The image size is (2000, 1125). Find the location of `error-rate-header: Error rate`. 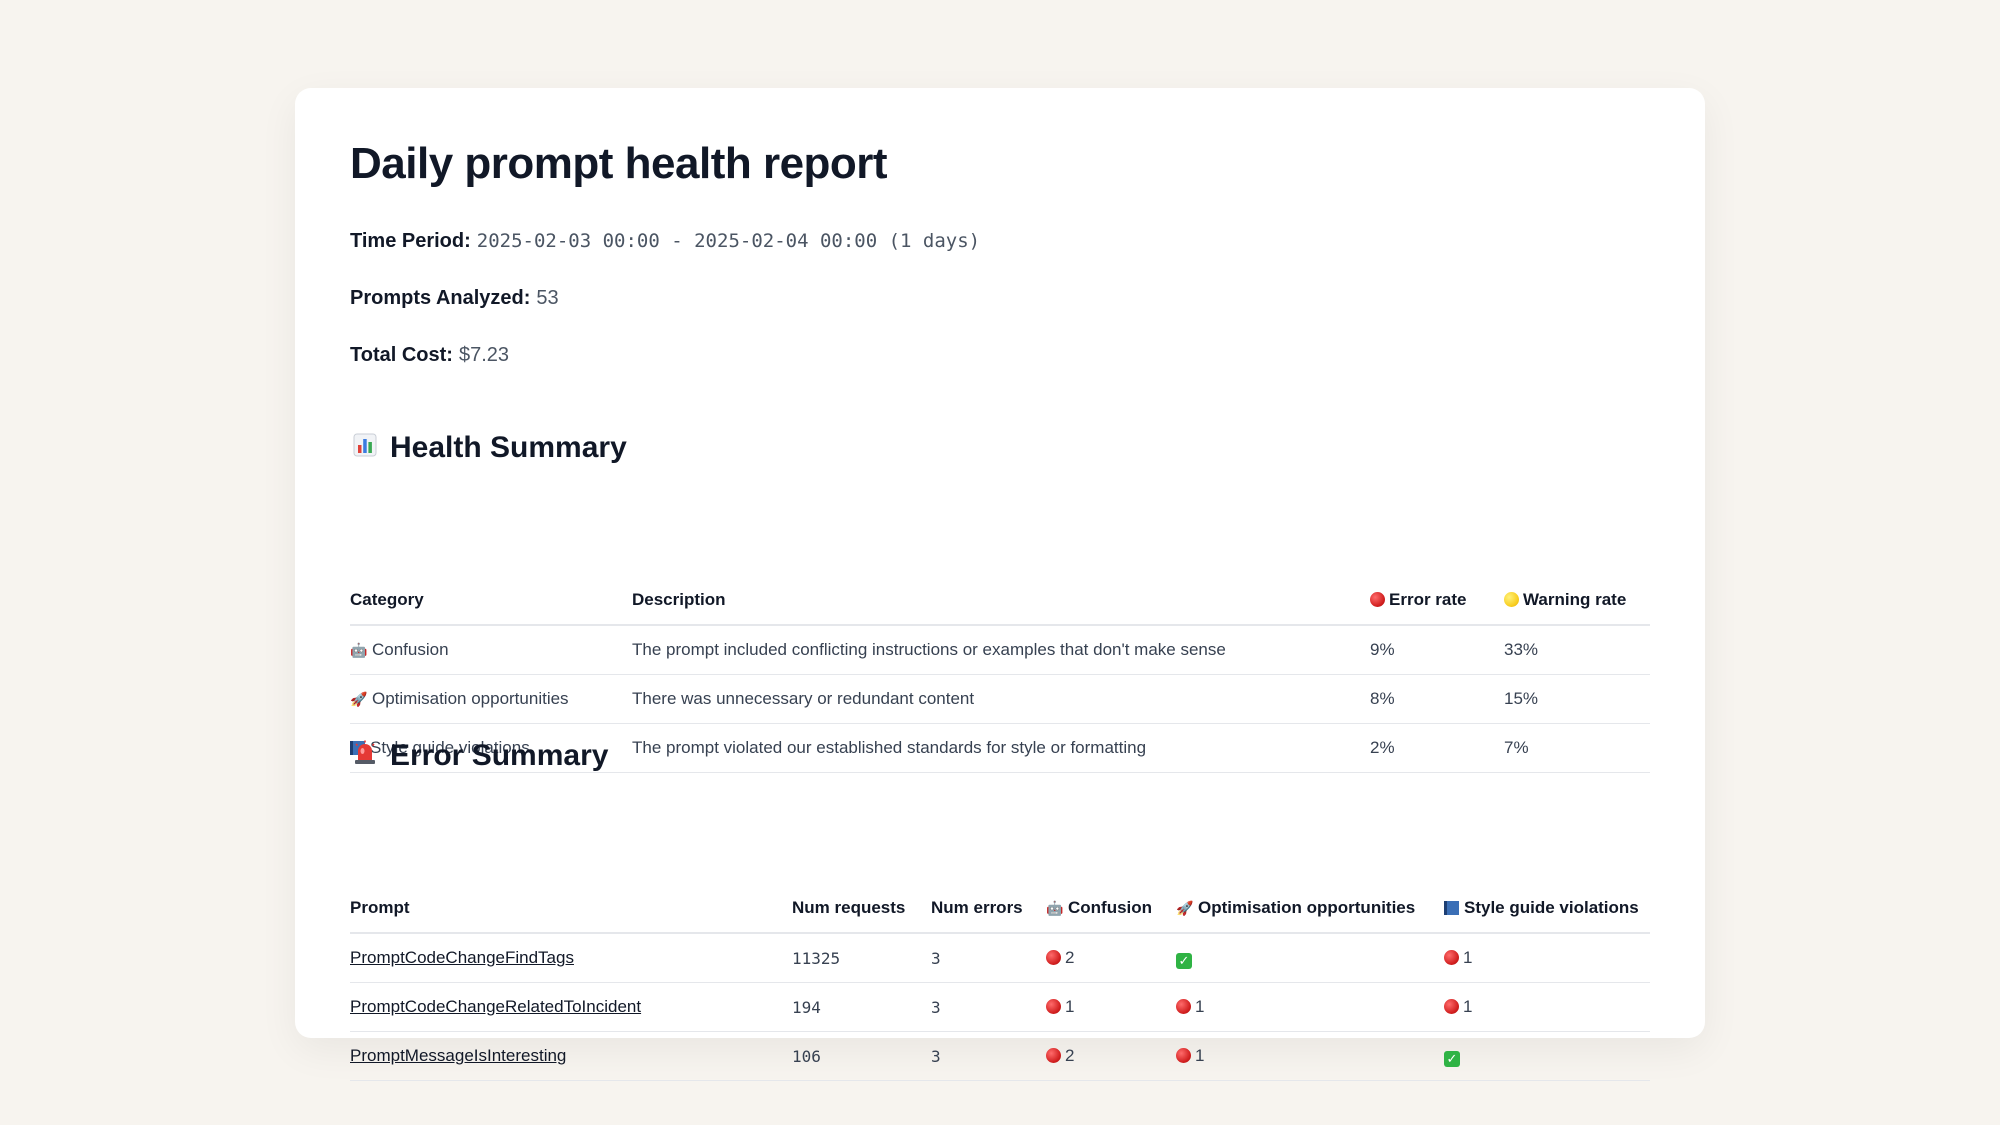

error-rate-header: Error rate is located at coordinates (1437, 601).